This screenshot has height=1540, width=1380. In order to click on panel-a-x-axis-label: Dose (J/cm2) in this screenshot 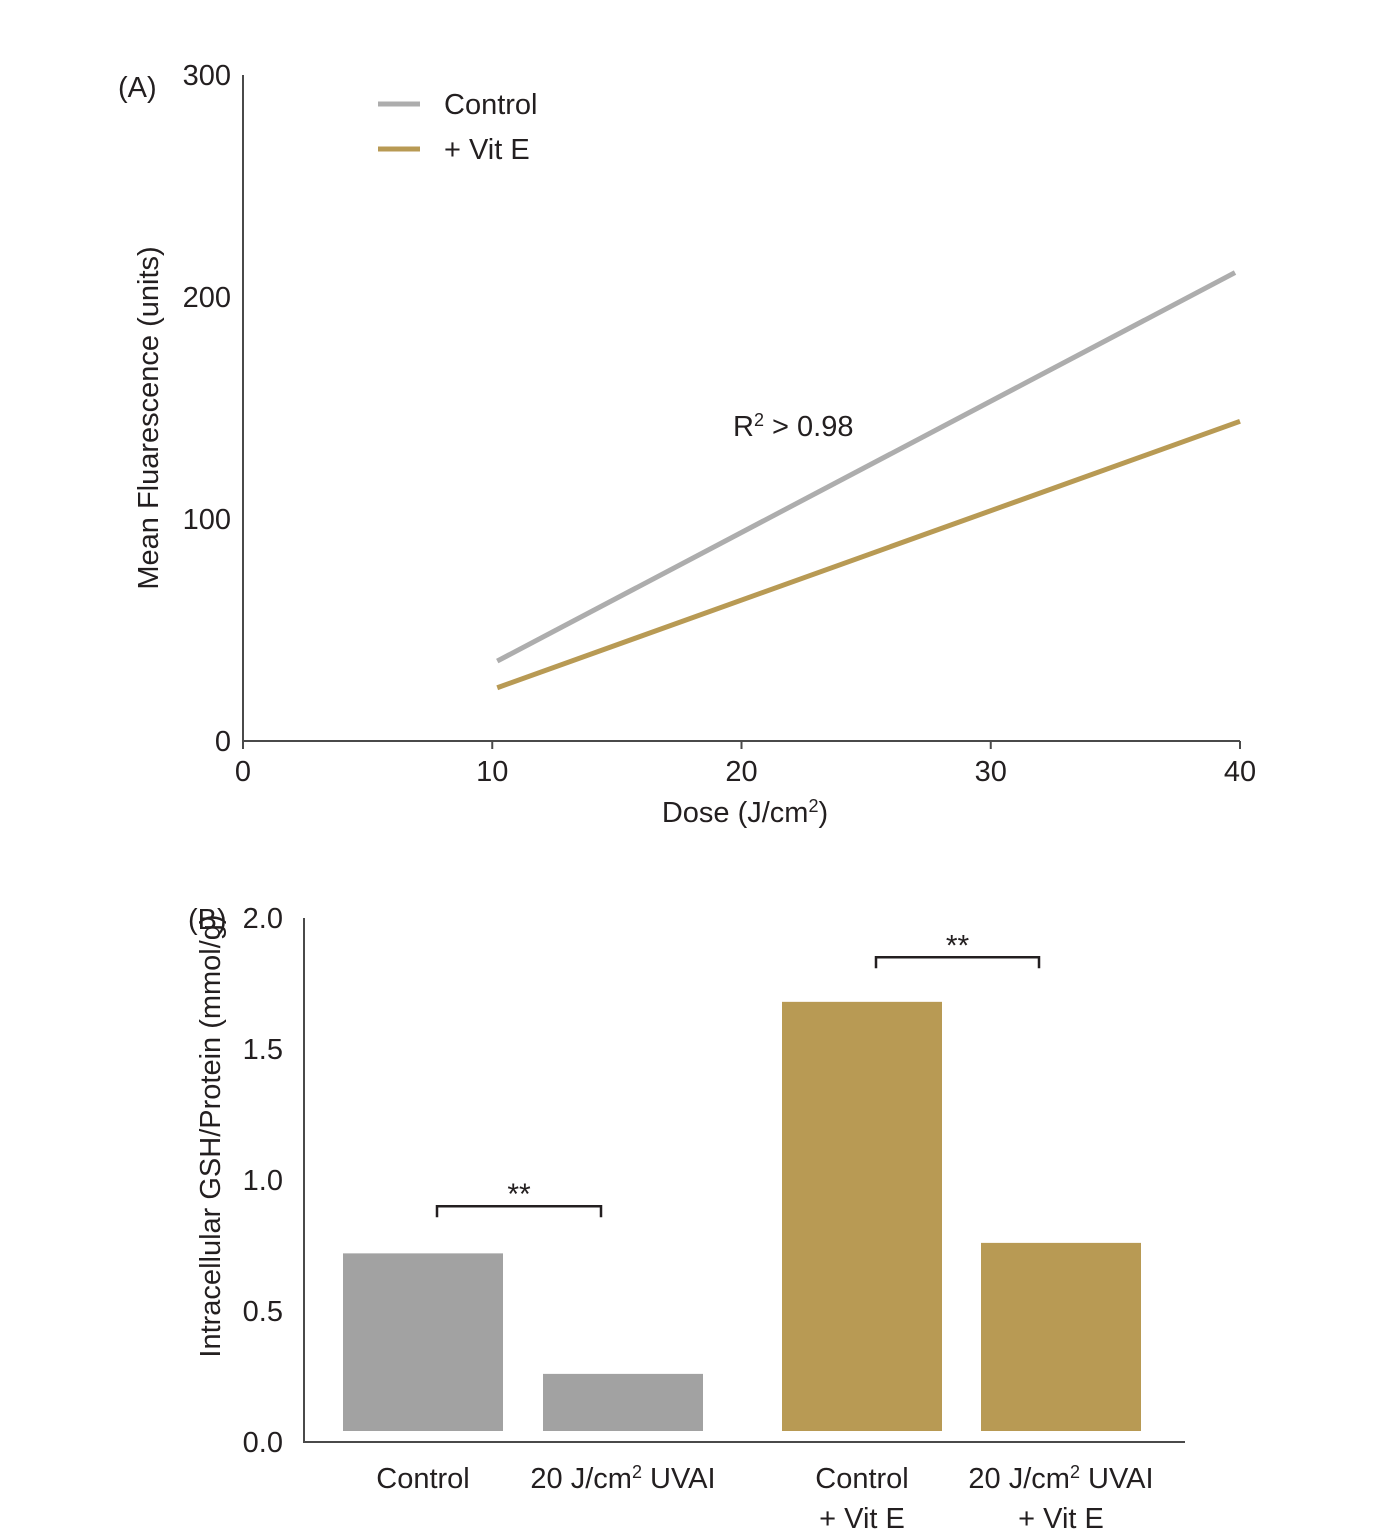, I will do `click(745, 812)`.